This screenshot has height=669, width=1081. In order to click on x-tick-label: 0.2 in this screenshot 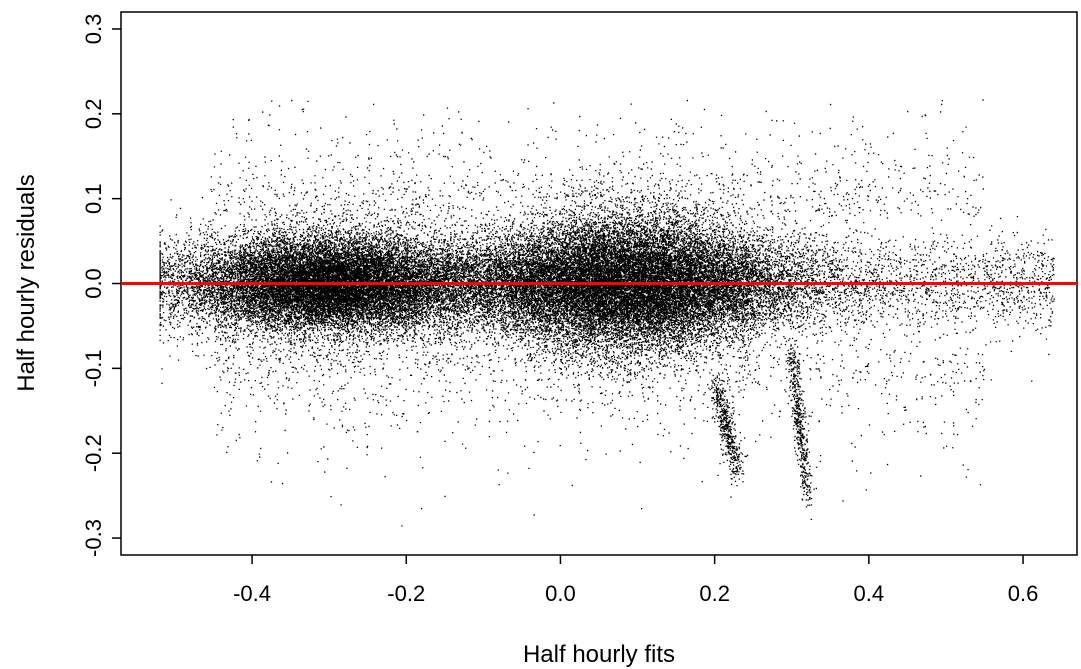, I will do `click(714, 593)`.